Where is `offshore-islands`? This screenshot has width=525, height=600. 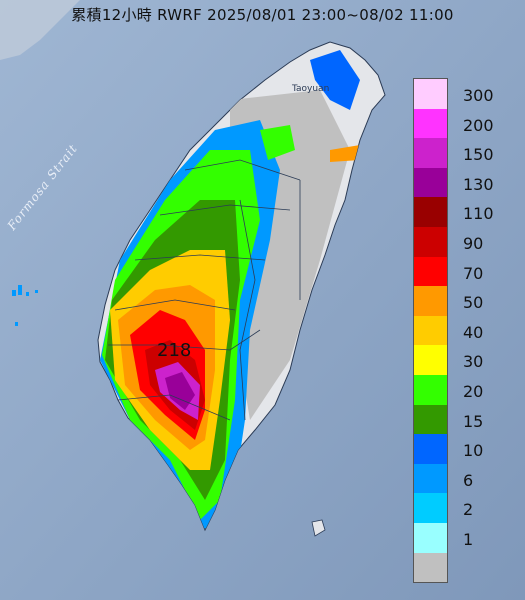
offshore-islands is located at coordinates (25, 305).